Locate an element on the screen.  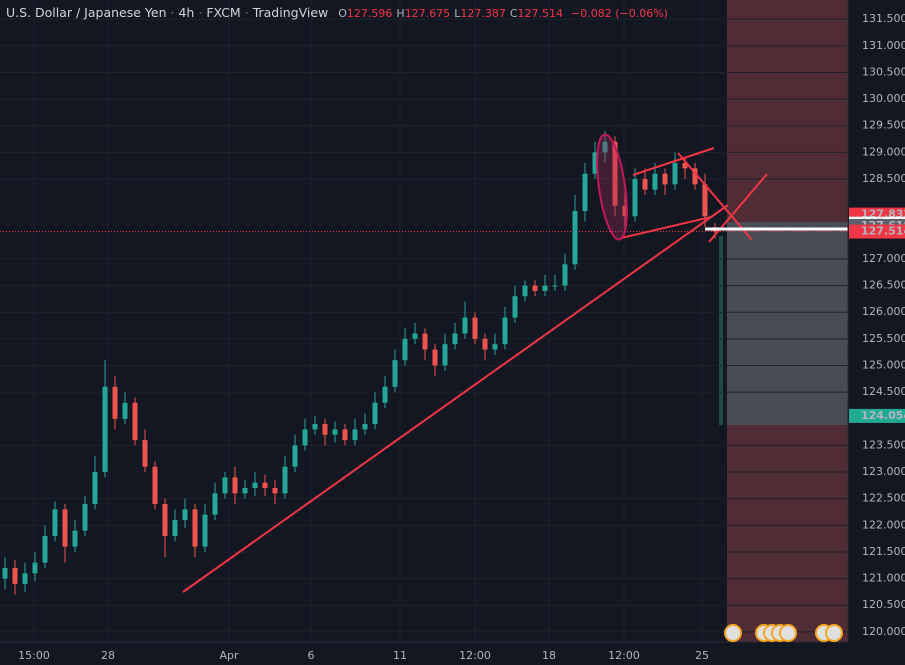
exchange: FXCM is located at coordinates (223, 12).